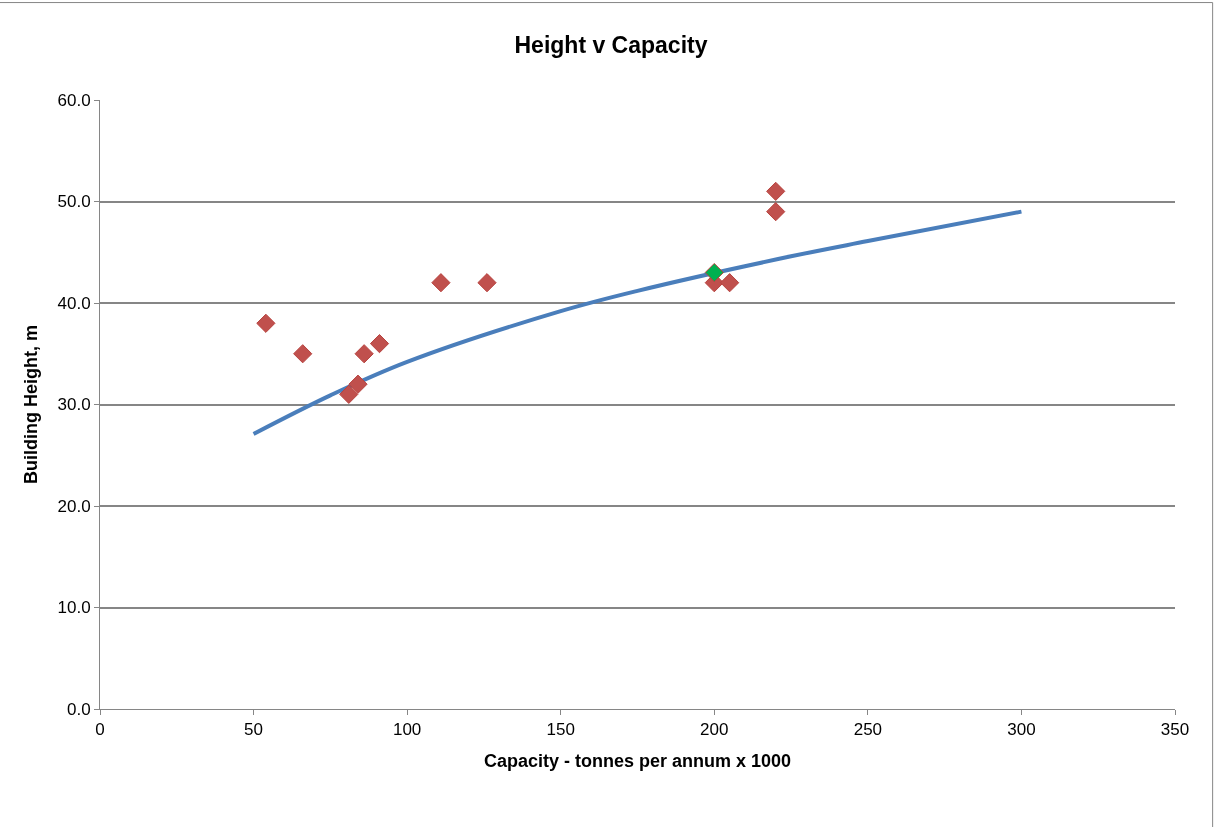 The image size is (1222, 827). Describe the element at coordinates (74, 100) in the screenshot. I see `y-tick-label: 60.0` at that location.